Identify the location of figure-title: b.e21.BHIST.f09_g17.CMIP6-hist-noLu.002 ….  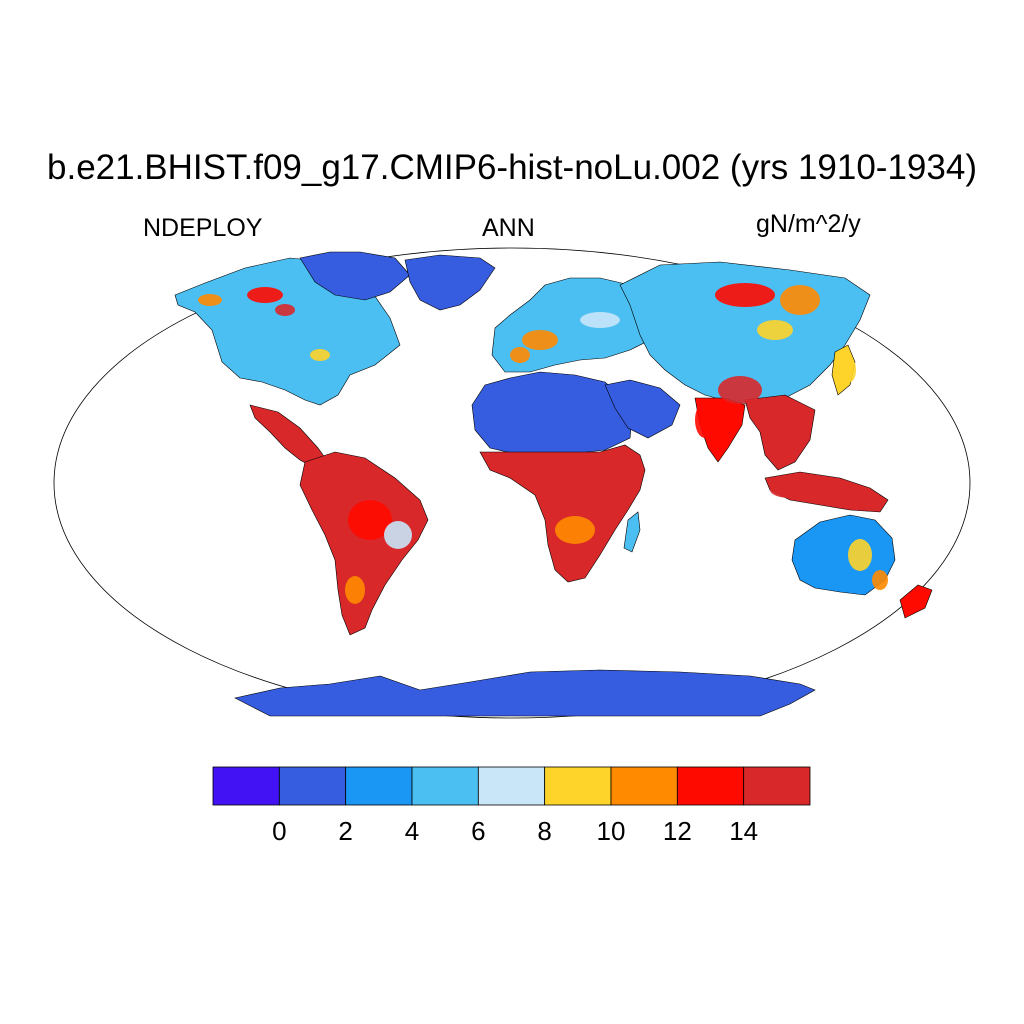
(512, 167).